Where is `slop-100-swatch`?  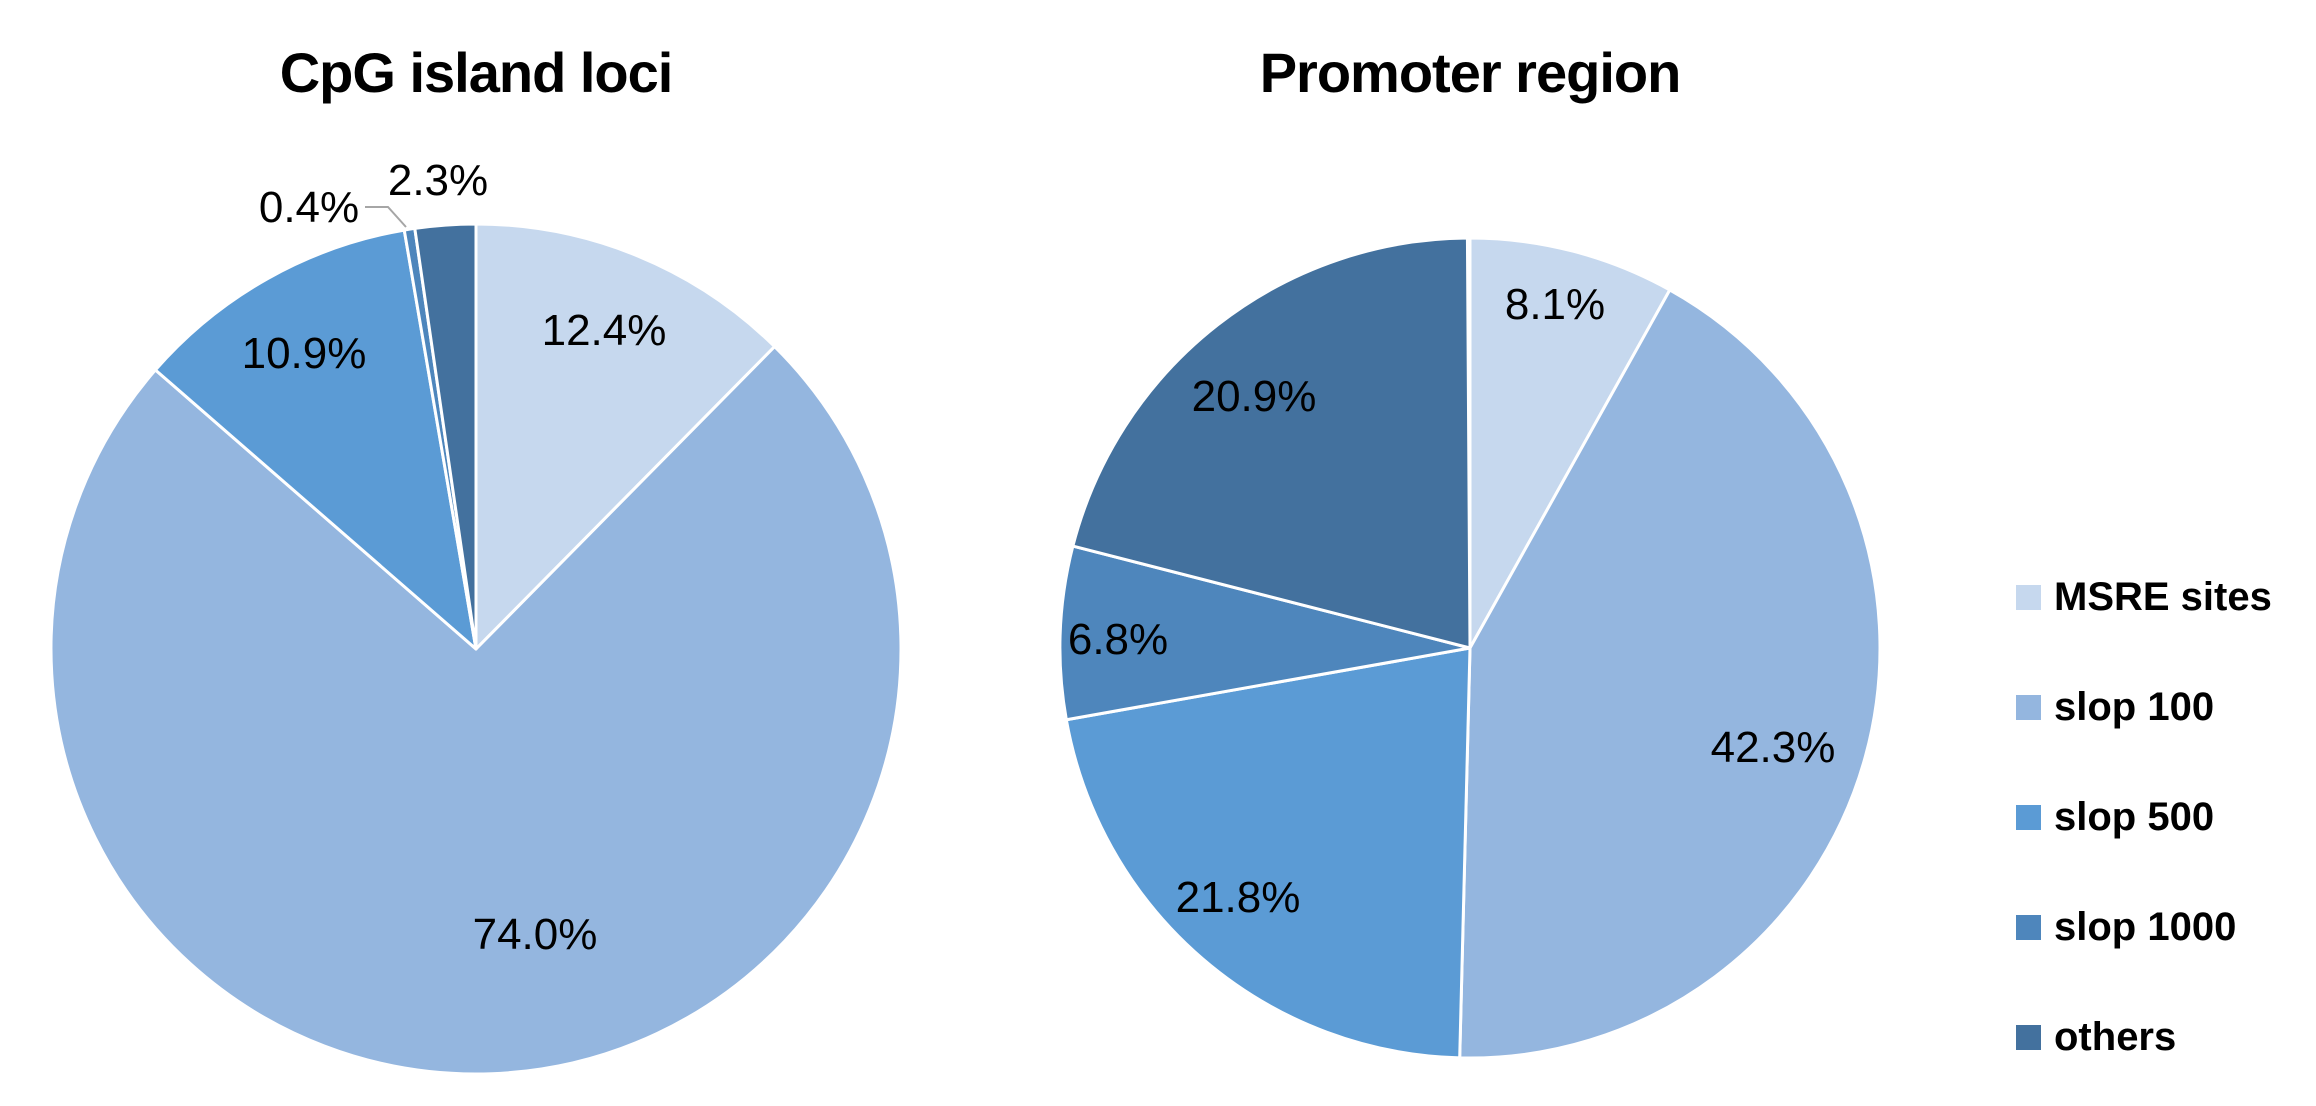 slop-100-swatch is located at coordinates (2028, 707).